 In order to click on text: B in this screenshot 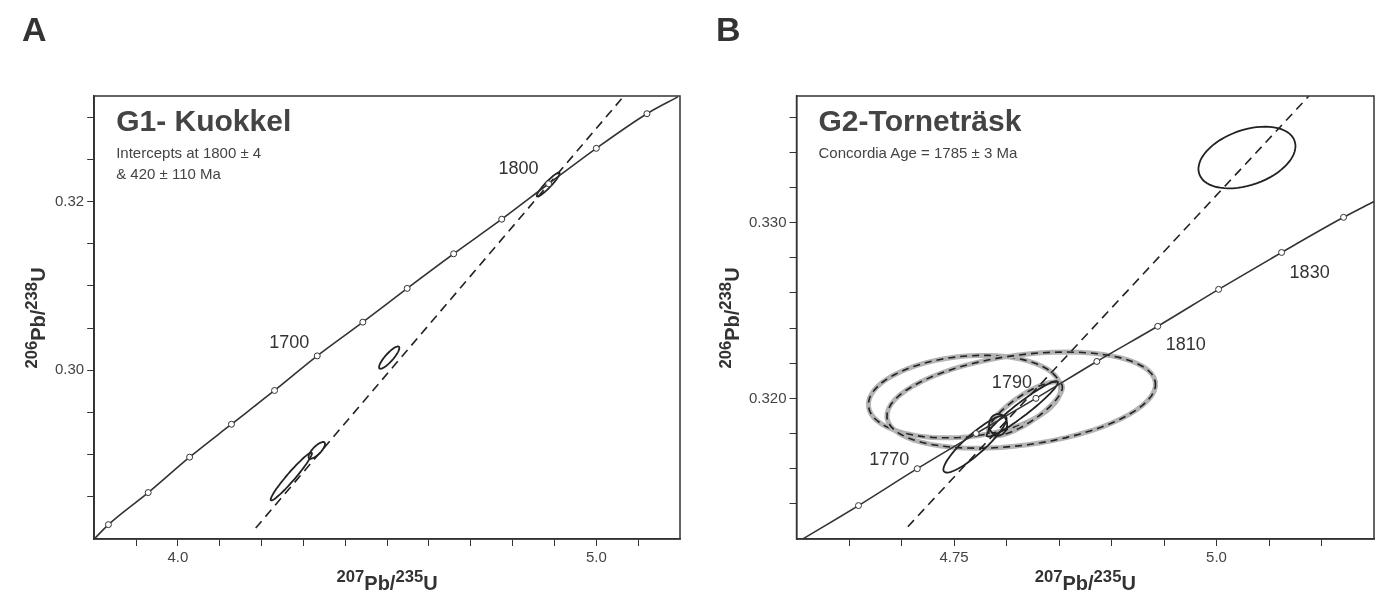, I will do `click(728, 29)`.